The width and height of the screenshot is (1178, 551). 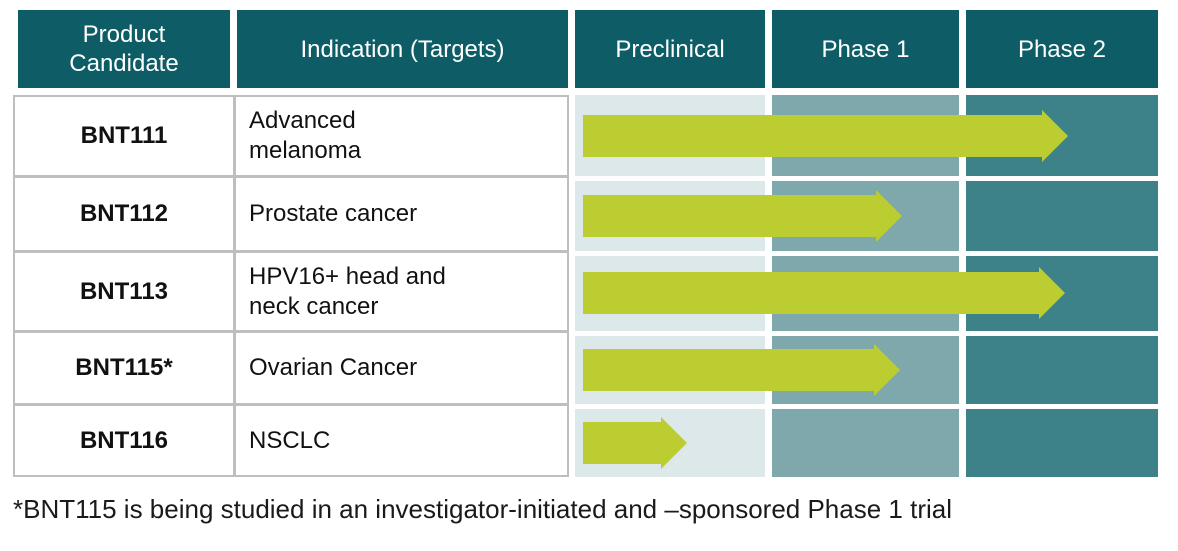 I want to click on product-cell: BNT113, so click(x=125, y=291).